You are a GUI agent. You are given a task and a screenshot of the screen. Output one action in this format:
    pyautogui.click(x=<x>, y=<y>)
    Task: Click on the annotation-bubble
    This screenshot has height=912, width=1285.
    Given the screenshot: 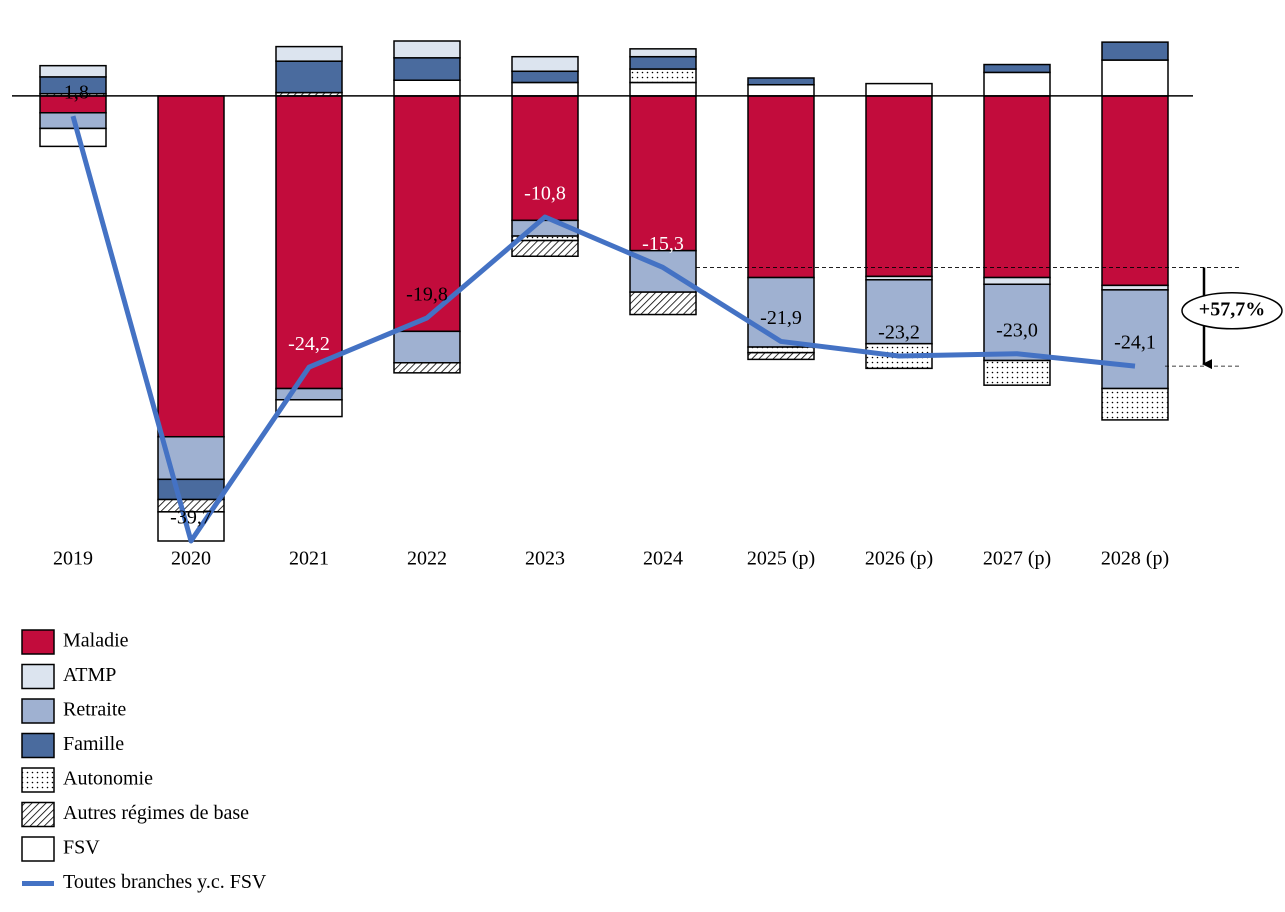 What is the action you would take?
    pyautogui.click(x=1232, y=311)
    